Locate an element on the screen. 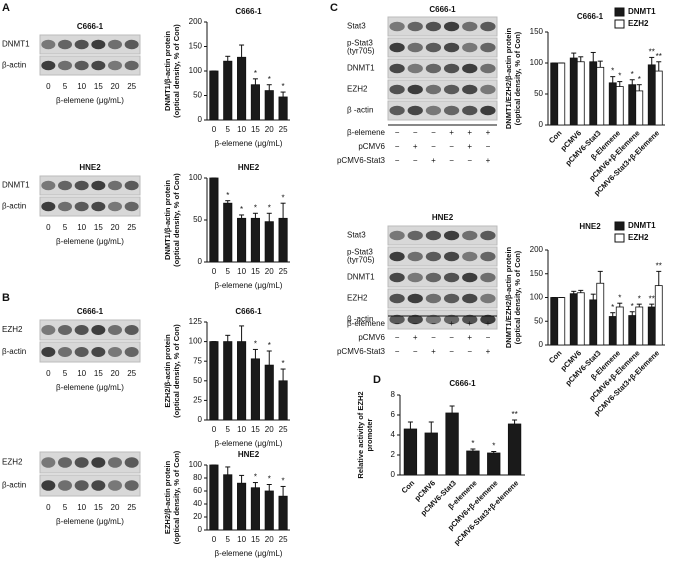 The width and height of the screenshot is (675, 567). x-axis-label: β-elemene (μg/mL) is located at coordinates (249, 143).